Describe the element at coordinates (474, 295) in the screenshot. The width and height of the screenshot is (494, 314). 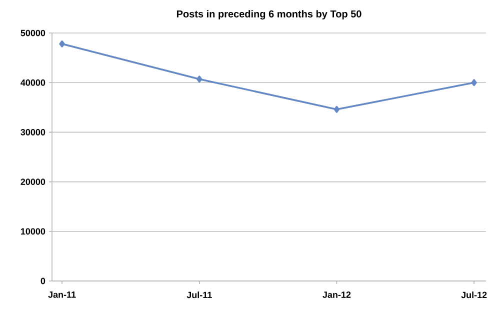
I see `x-tick-label: Jul-12` at that location.